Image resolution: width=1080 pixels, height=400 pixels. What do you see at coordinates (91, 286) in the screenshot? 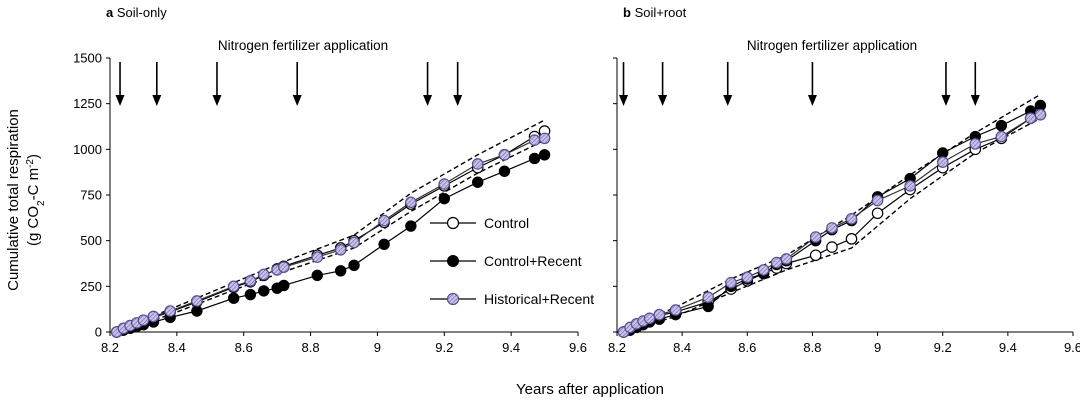
I see `y-tick-label: 250` at bounding box center [91, 286].